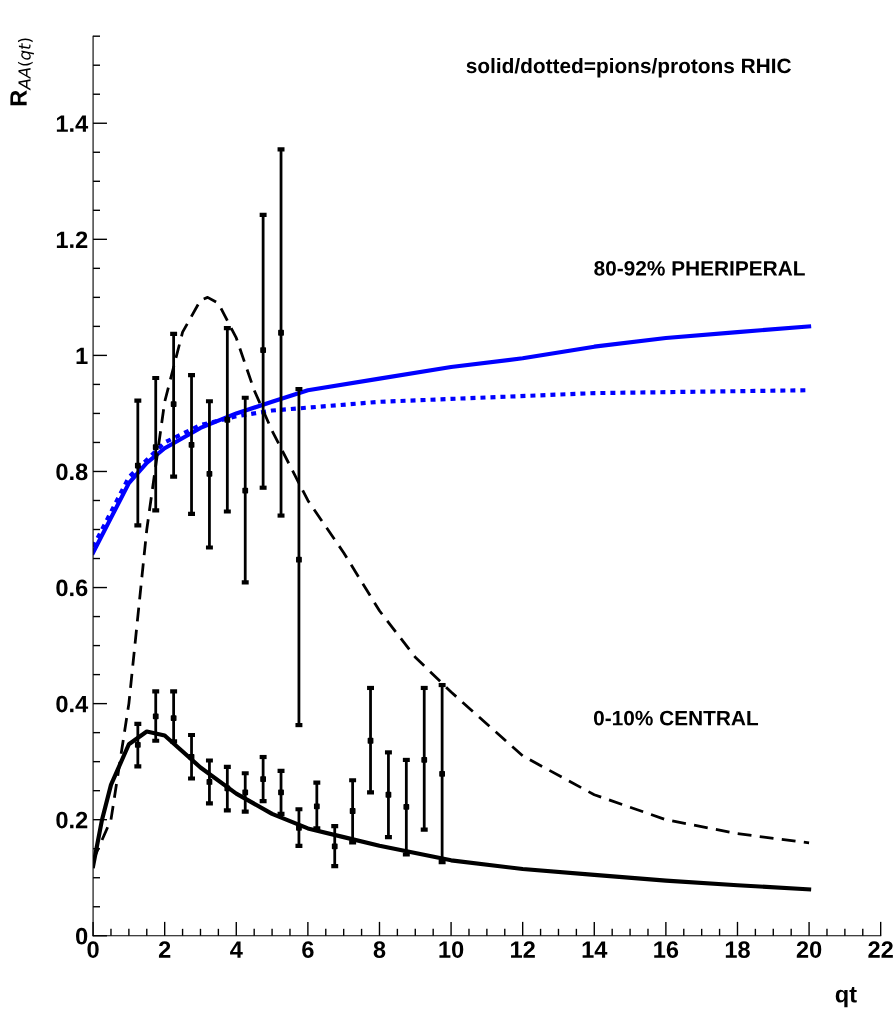  I want to click on x-tick-label: 2, so click(164, 949).